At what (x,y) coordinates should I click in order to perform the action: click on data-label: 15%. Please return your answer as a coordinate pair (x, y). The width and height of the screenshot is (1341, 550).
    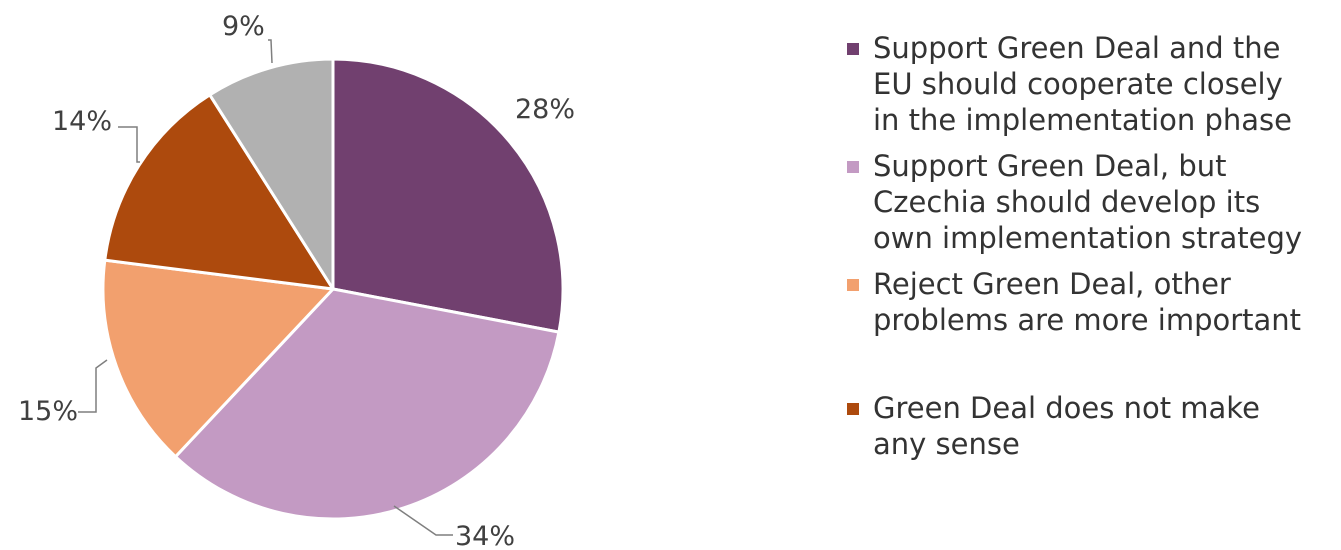
    Looking at the image, I should click on (48, 411).